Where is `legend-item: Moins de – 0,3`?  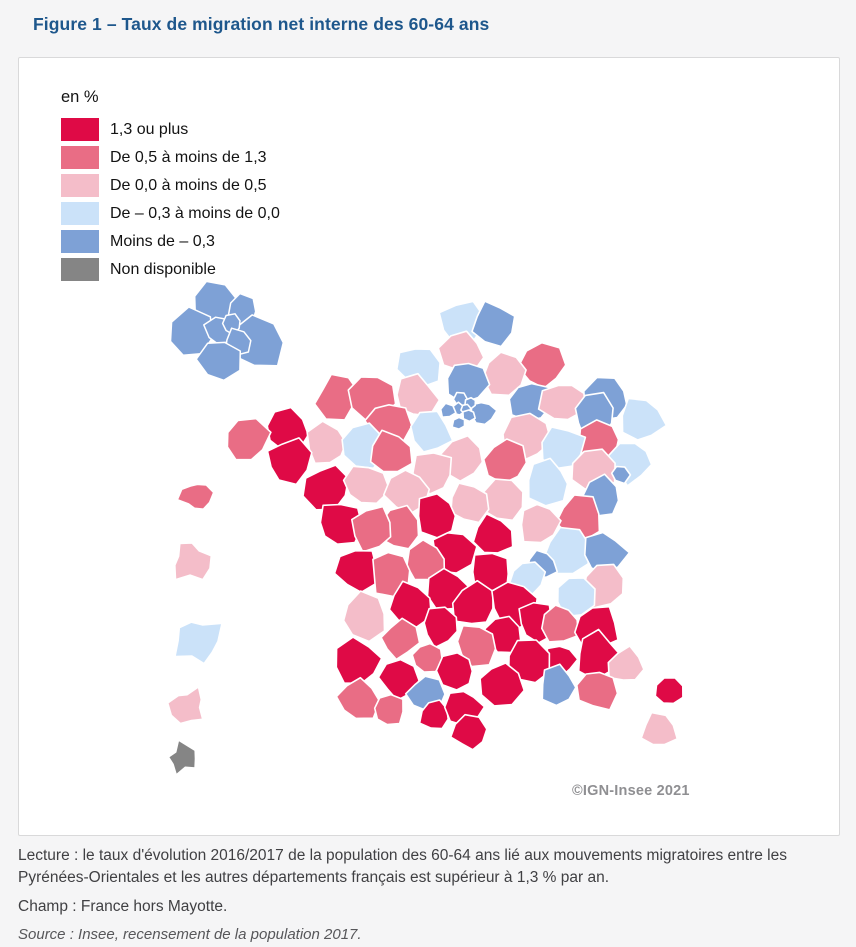 legend-item: Moins de – 0,3 is located at coordinates (170, 241).